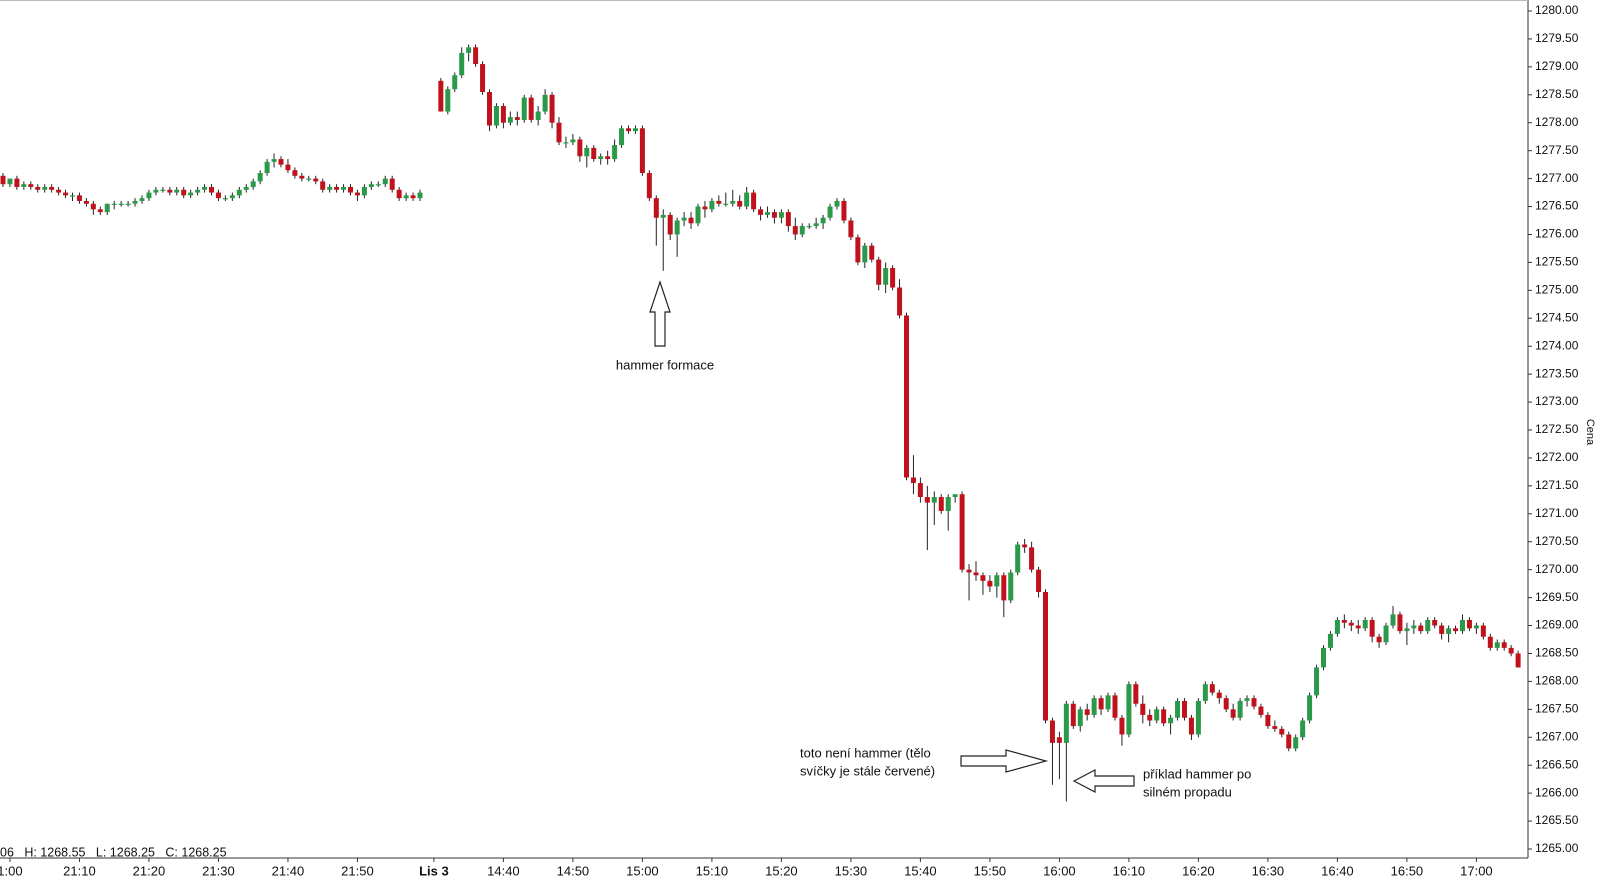 The height and width of the screenshot is (884, 1600). What do you see at coordinates (288, 870) in the screenshot?
I see `x-tick-label: 21:40` at bounding box center [288, 870].